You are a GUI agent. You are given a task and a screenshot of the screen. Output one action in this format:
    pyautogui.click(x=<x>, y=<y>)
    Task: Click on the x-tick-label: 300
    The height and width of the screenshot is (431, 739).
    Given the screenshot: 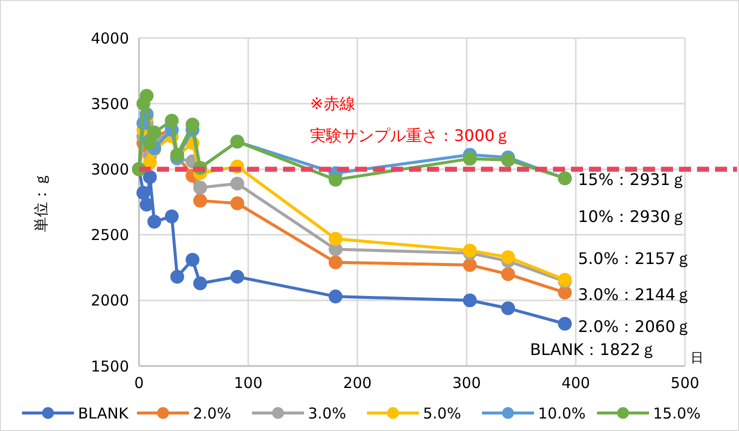 What is the action you would take?
    pyautogui.click(x=466, y=383)
    